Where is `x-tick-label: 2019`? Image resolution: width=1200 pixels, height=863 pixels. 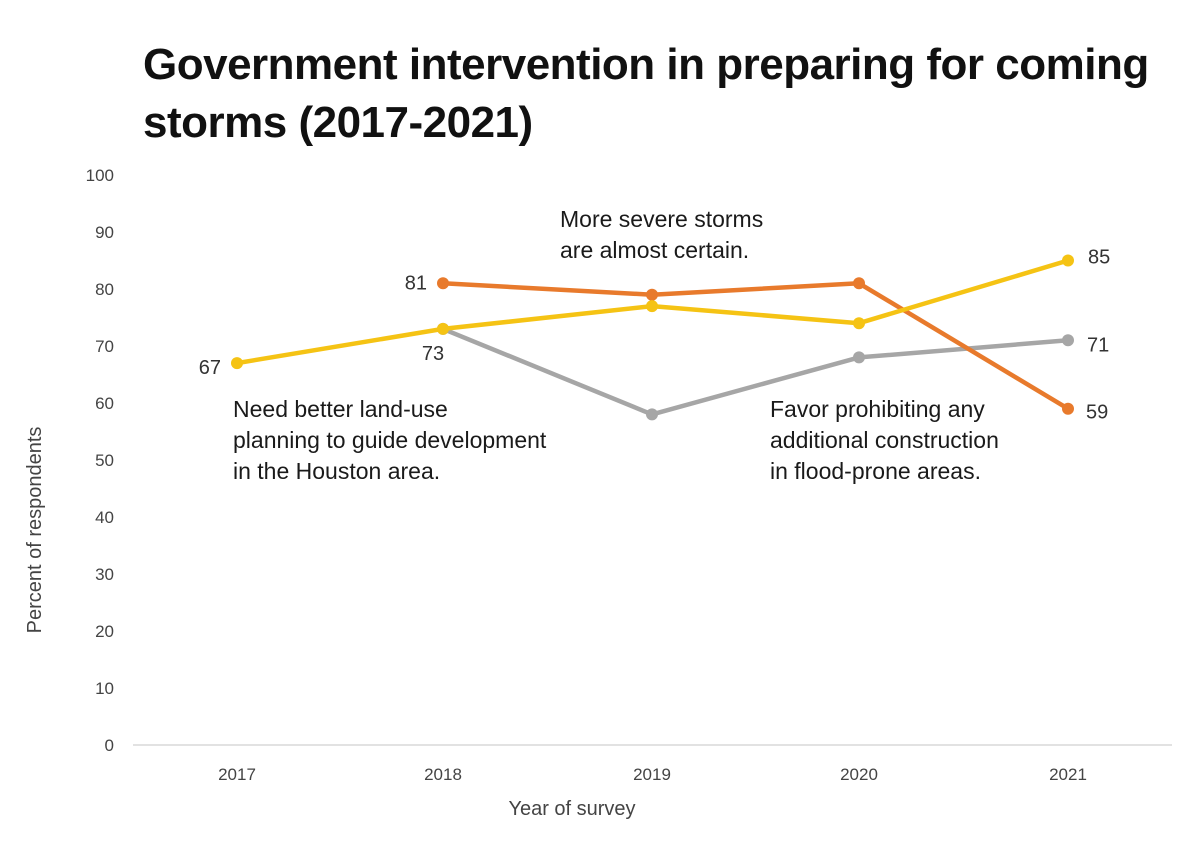
x-tick-label: 2019 is located at coordinates (652, 774).